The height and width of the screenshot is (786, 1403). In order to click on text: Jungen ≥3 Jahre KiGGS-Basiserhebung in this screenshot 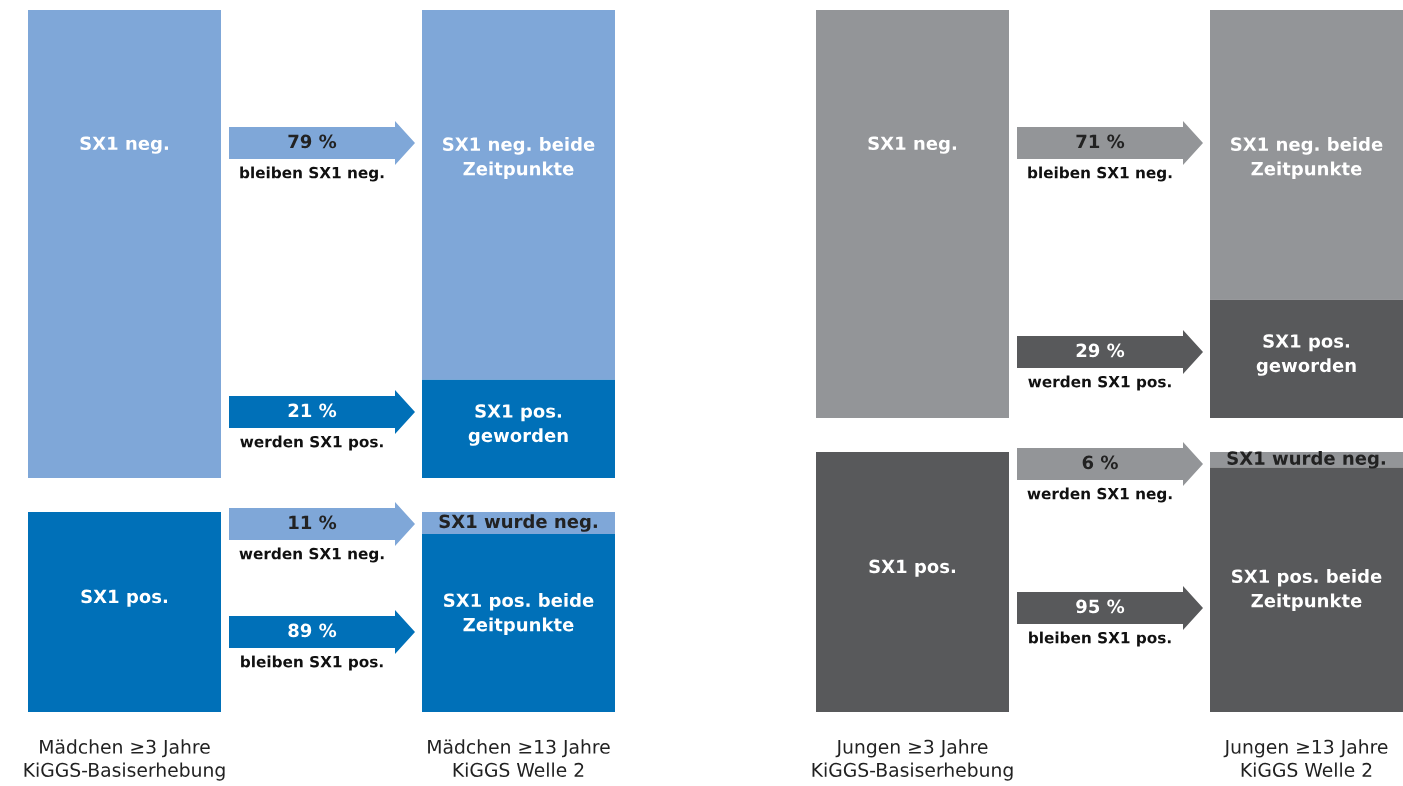, I will do `click(912, 760)`.